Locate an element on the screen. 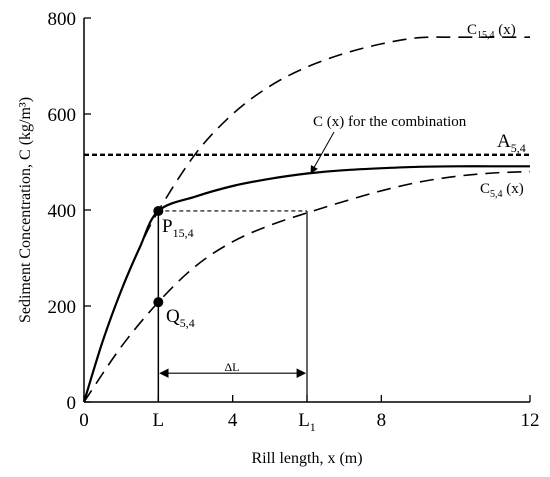 The image size is (550, 477). y-tick-label-3: 600 is located at coordinates (62, 115).